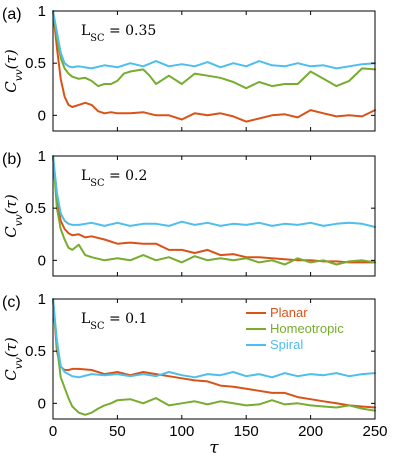  What do you see at coordinates (374, 431) in the screenshot?
I see `x-tick-label: 250` at bounding box center [374, 431].